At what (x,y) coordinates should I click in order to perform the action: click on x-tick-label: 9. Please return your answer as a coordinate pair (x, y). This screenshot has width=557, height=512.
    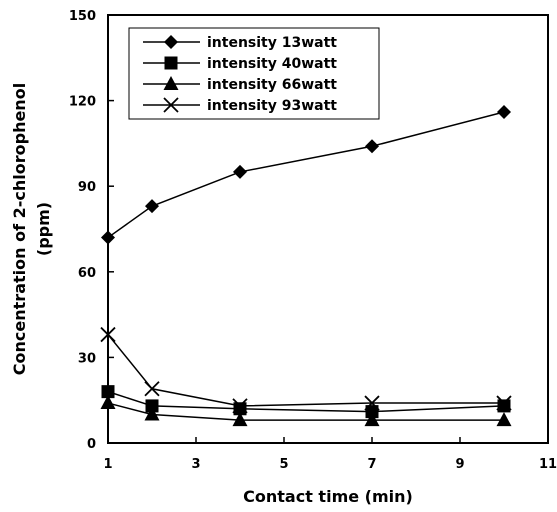
    Looking at the image, I should click on (459, 464).